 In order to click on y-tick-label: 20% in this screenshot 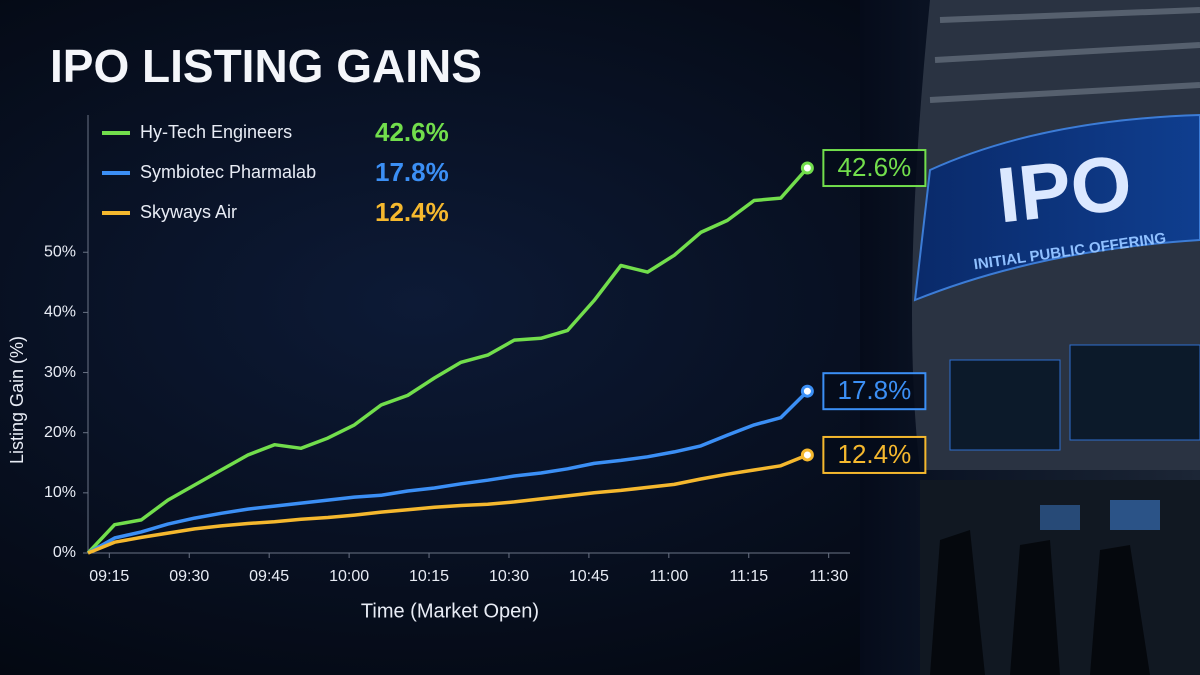, I will do `click(60, 432)`.